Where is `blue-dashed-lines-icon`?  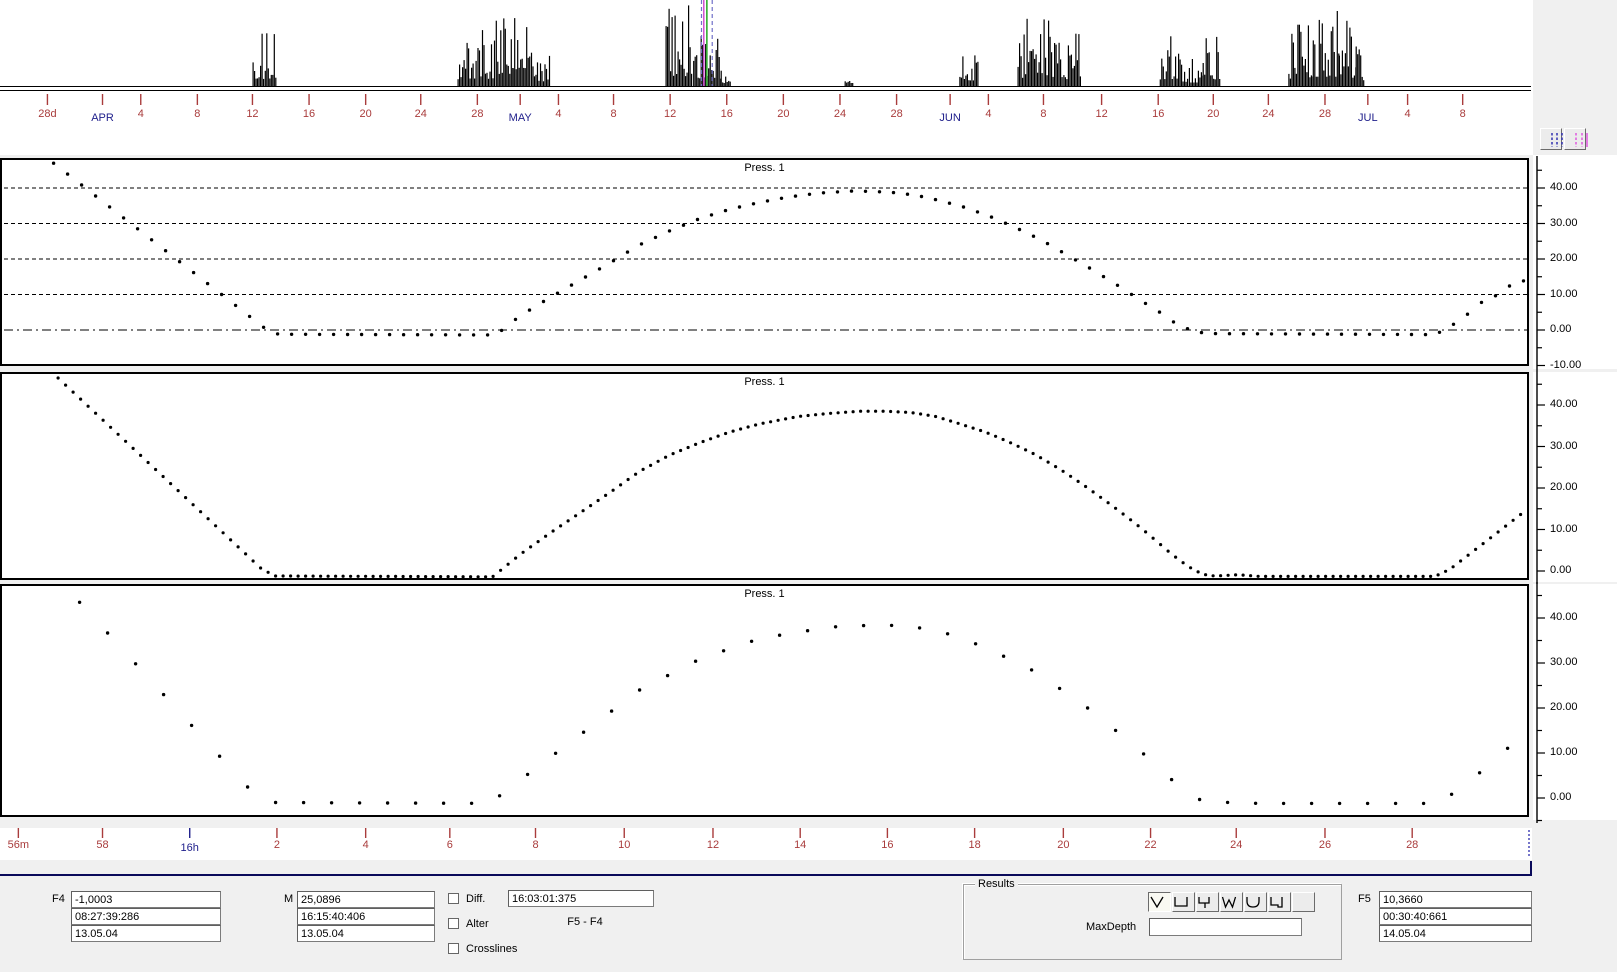
blue-dashed-lines-icon is located at coordinates (1557, 140).